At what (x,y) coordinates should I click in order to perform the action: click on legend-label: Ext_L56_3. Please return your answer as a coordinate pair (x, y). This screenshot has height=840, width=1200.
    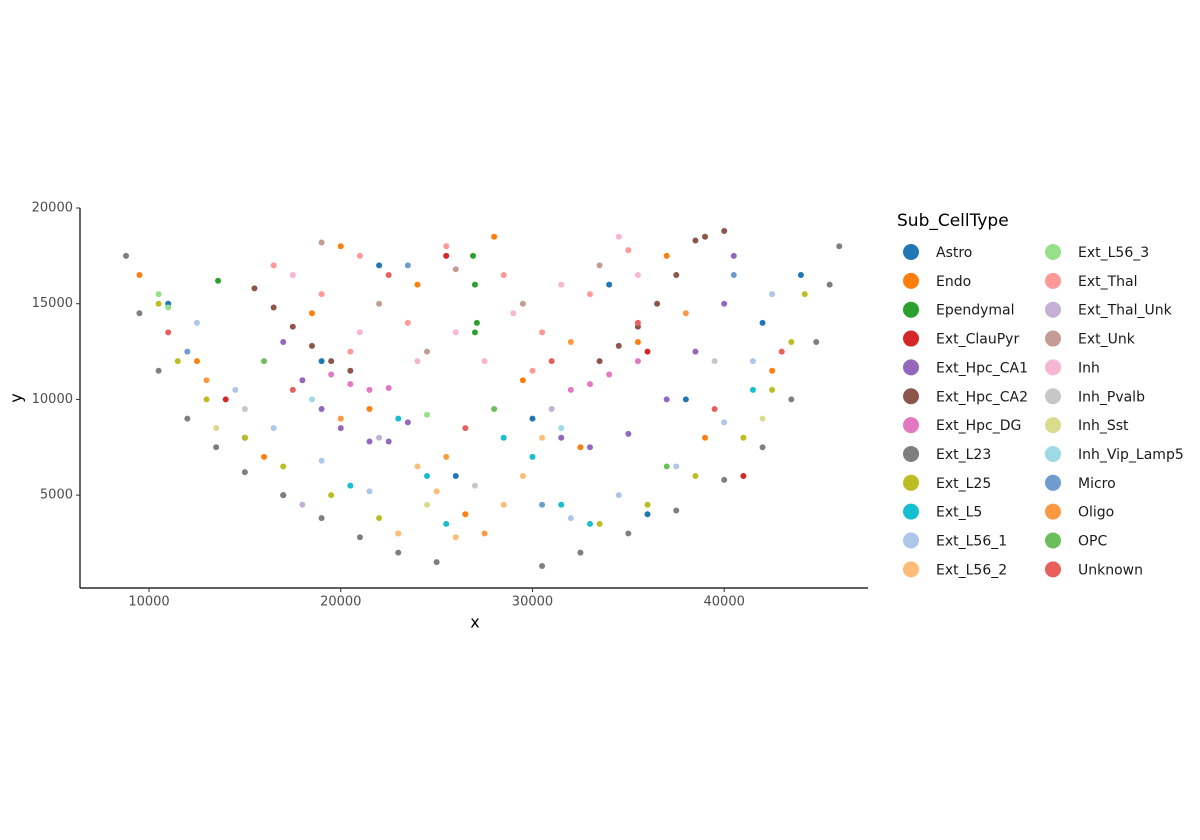
    Looking at the image, I should click on (1113, 253).